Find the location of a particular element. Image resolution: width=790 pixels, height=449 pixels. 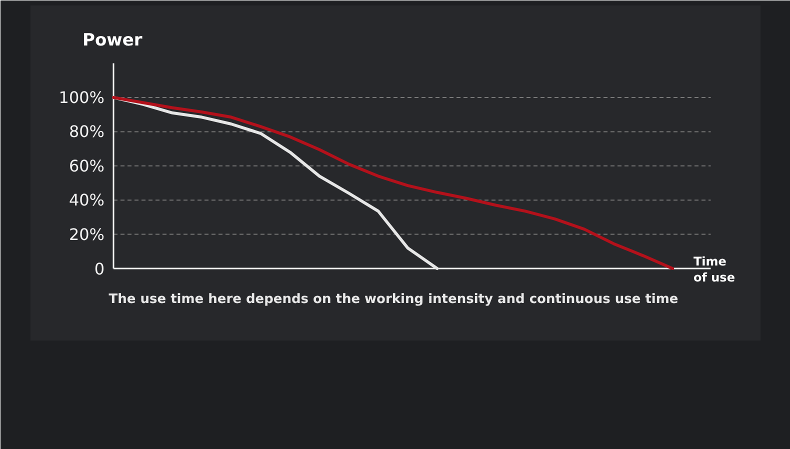

y-tick-label: 20% is located at coordinates (86, 234).